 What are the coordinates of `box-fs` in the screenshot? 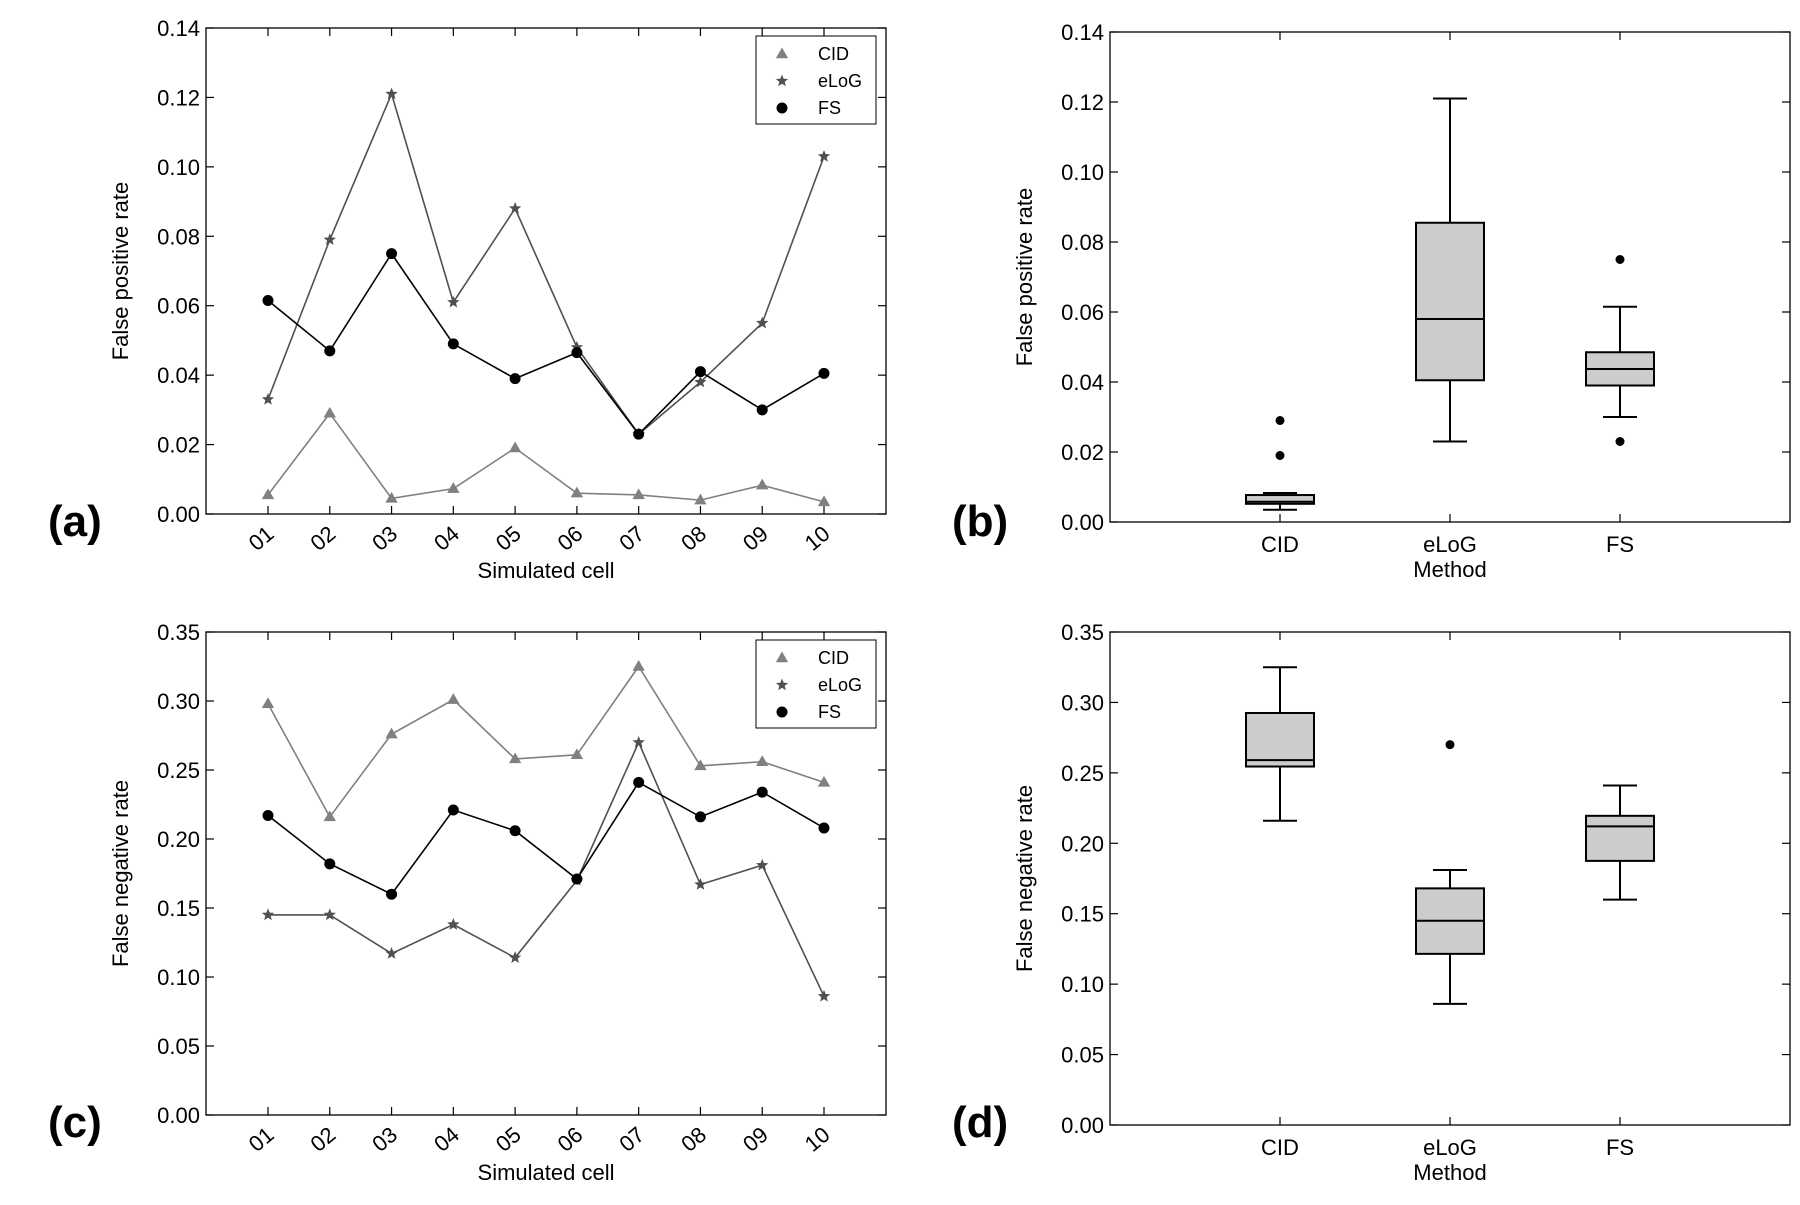 It's located at (1620, 842).